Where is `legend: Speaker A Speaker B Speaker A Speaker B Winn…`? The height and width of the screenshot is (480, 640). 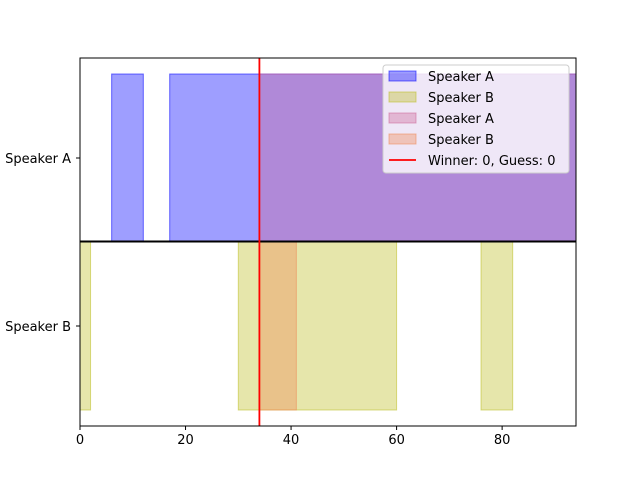
legend: Speaker A Speaker B Speaker A Speaker B Winn… is located at coordinates (476, 119).